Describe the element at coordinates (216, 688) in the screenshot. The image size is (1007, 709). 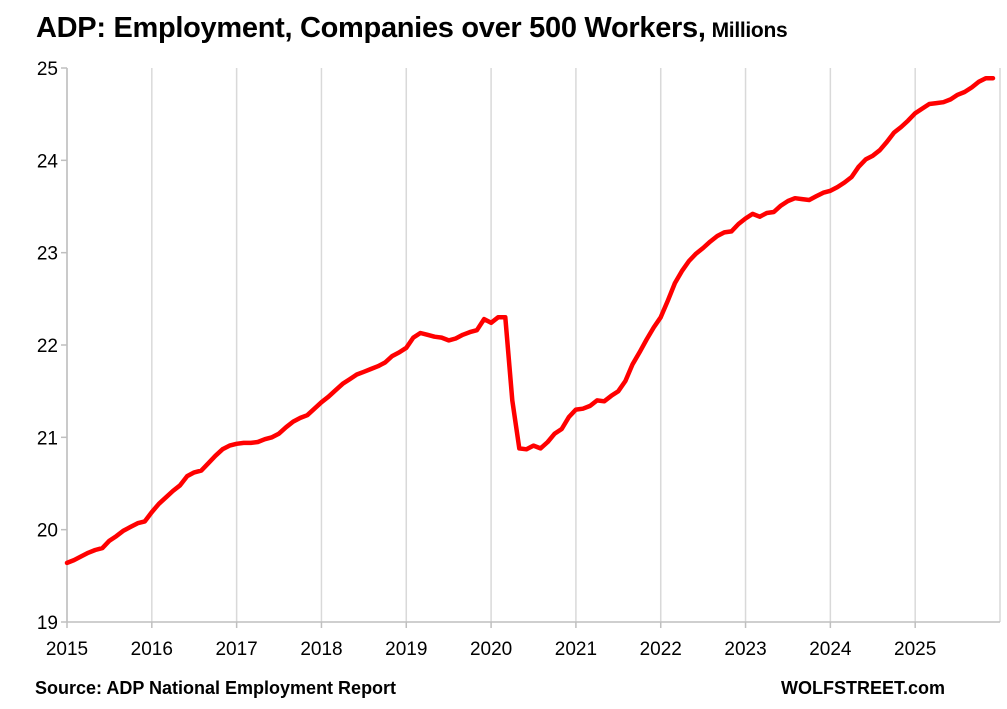
I see `source-note: Source: ADP National Employment Report` at that location.